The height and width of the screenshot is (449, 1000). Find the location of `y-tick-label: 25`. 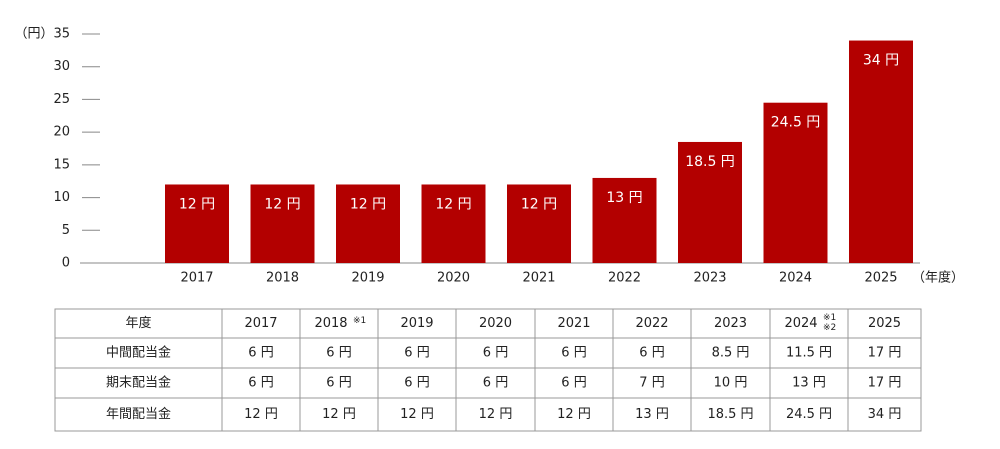

y-tick-label: 25 is located at coordinates (61, 99).